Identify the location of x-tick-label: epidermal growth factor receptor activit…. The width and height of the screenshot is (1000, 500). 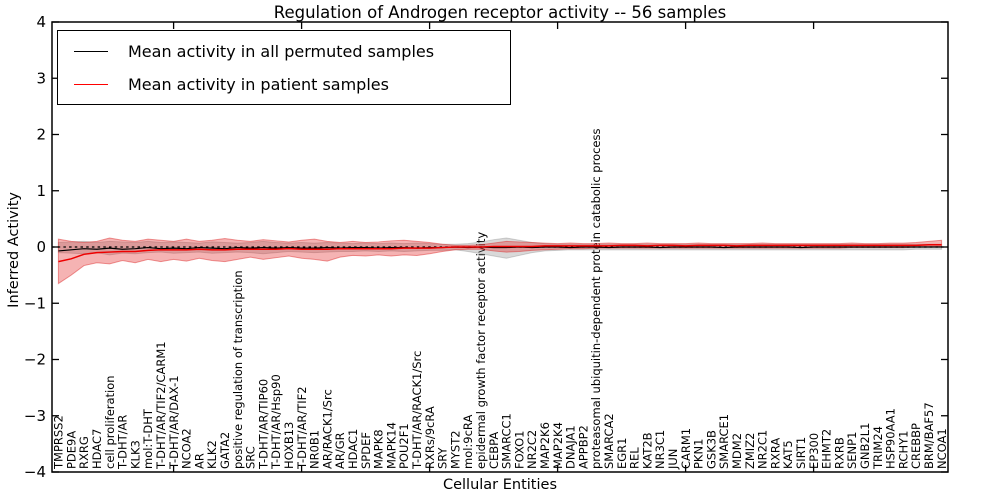
(481, 350).